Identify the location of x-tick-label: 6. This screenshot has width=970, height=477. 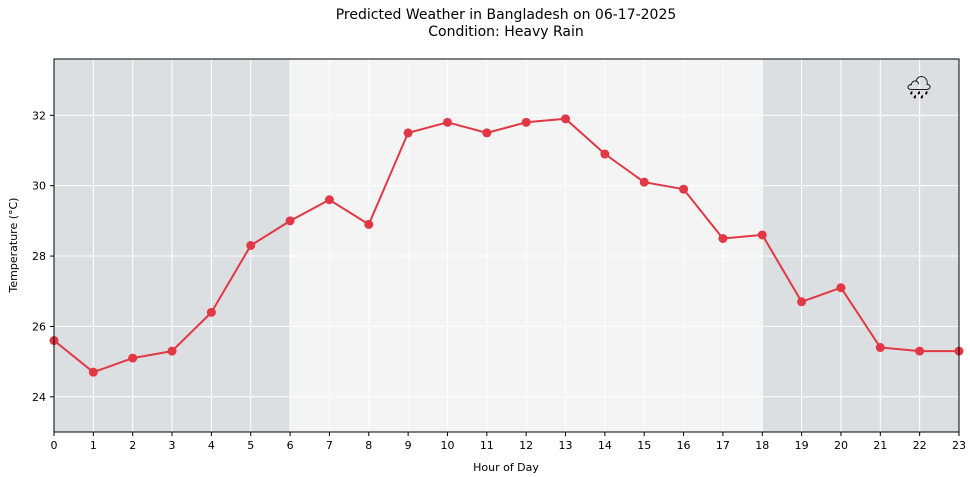
(290, 445).